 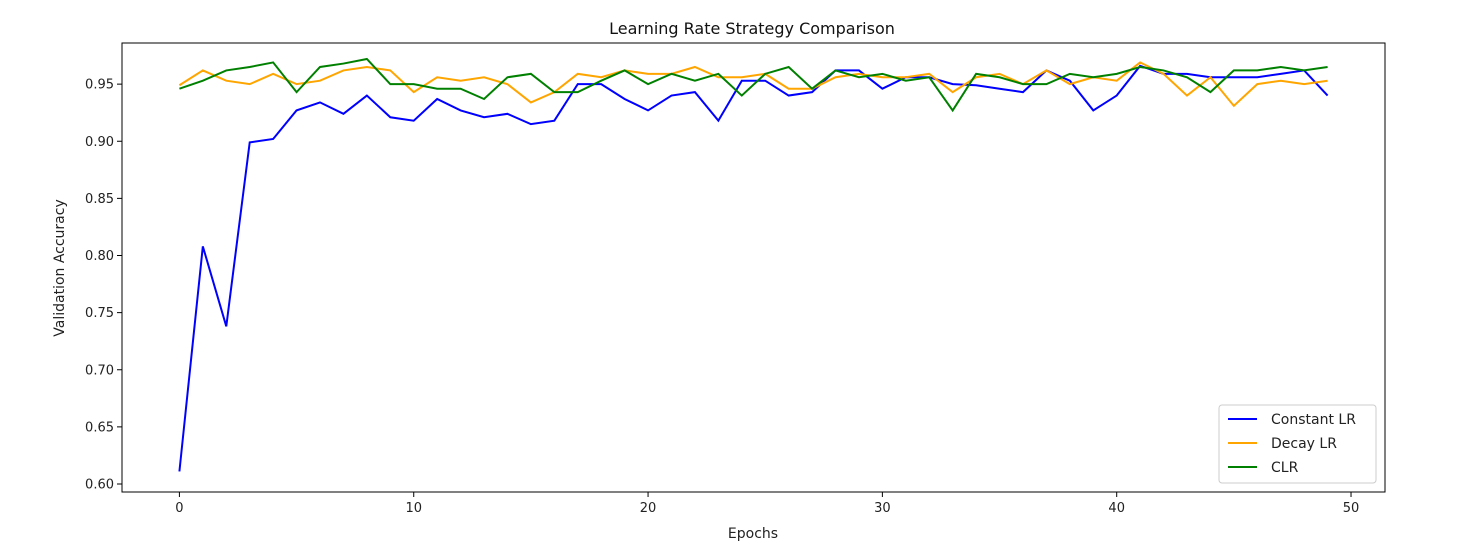 What do you see at coordinates (1351, 508) in the screenshot?
I see `x-tick-label-5: 50` at bounding box center [1351, 508].